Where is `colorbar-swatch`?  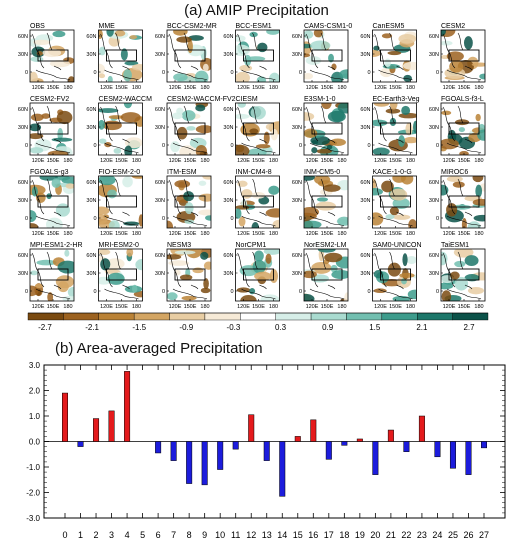
colorbar-swatch is located at coordinates (435, 316).